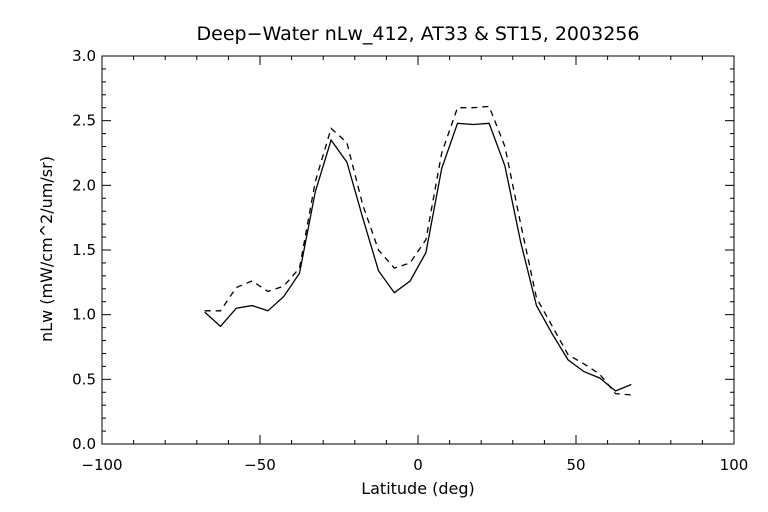 The image size is (768, 512). Describe the element at coordinates (575, 465) in the screenshot. I see `x-tick-label: 50` at that location.